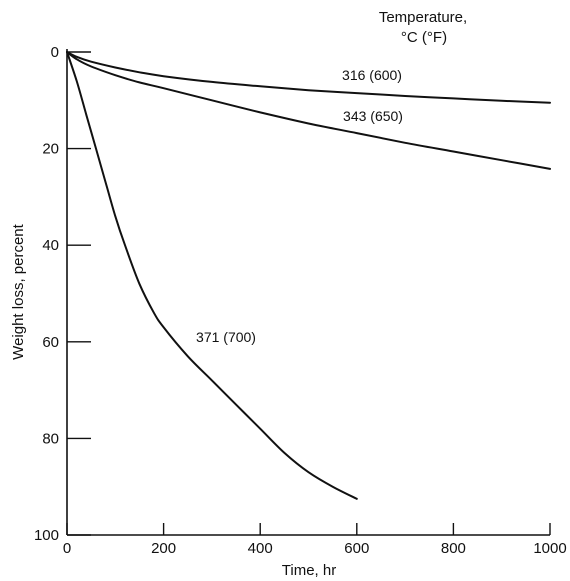  What do you see at coordinates (50, 245) in the screenshot?
I see `y-tick-label: 40` at bounding box center [50, 245].